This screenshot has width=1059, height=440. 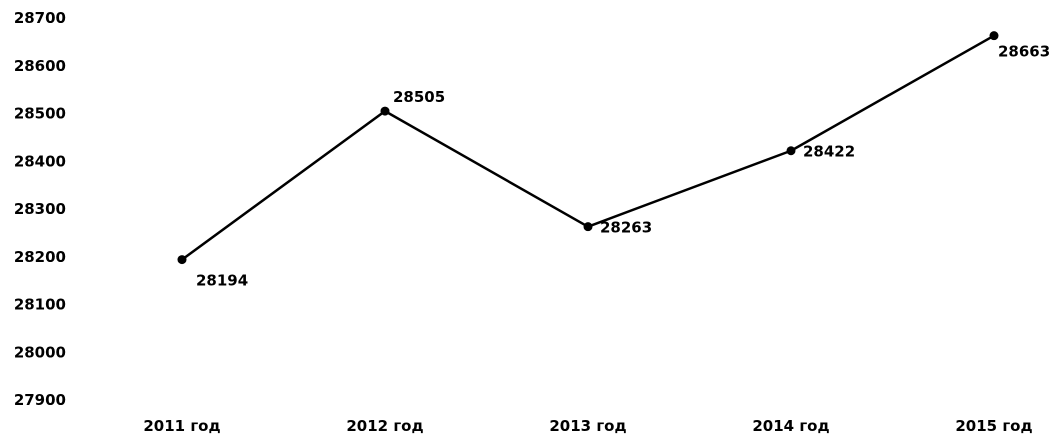 I want to click on y-tick-label: 27900, so click(x=40, y=400).